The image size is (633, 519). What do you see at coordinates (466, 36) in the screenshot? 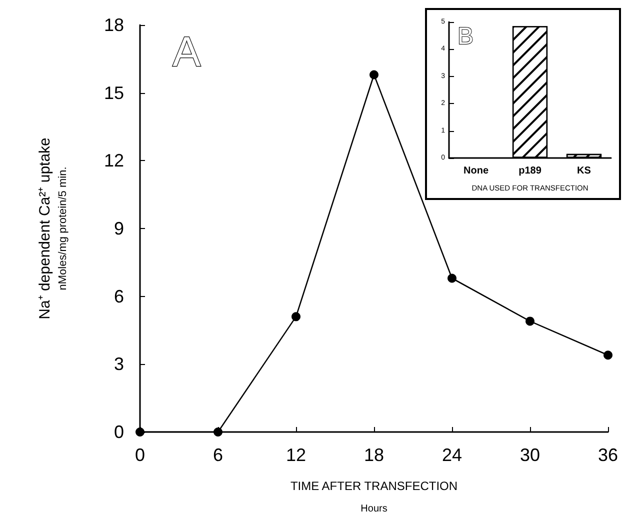
I see `annotation: B` at bounding box center [466, 36].